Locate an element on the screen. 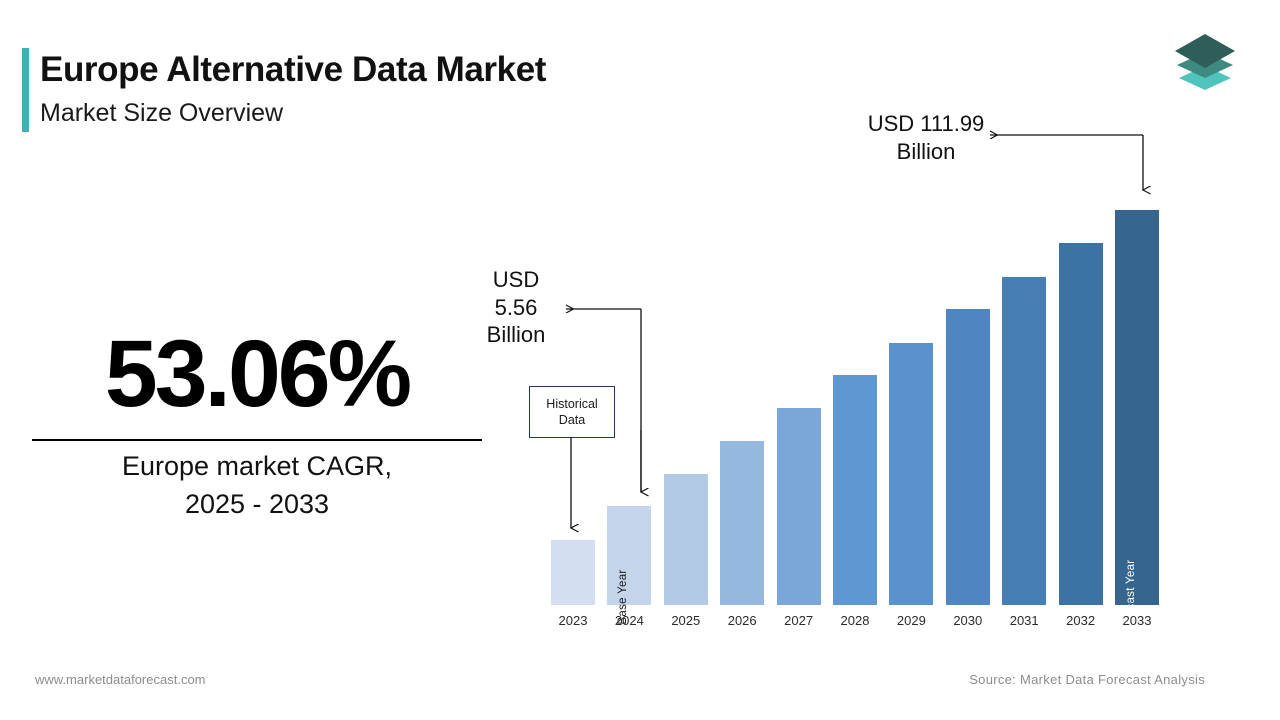 This screenshot has height=720, width=1280. start-value-callout: USD 5.56 Billion is located at coordinates (516, 307).